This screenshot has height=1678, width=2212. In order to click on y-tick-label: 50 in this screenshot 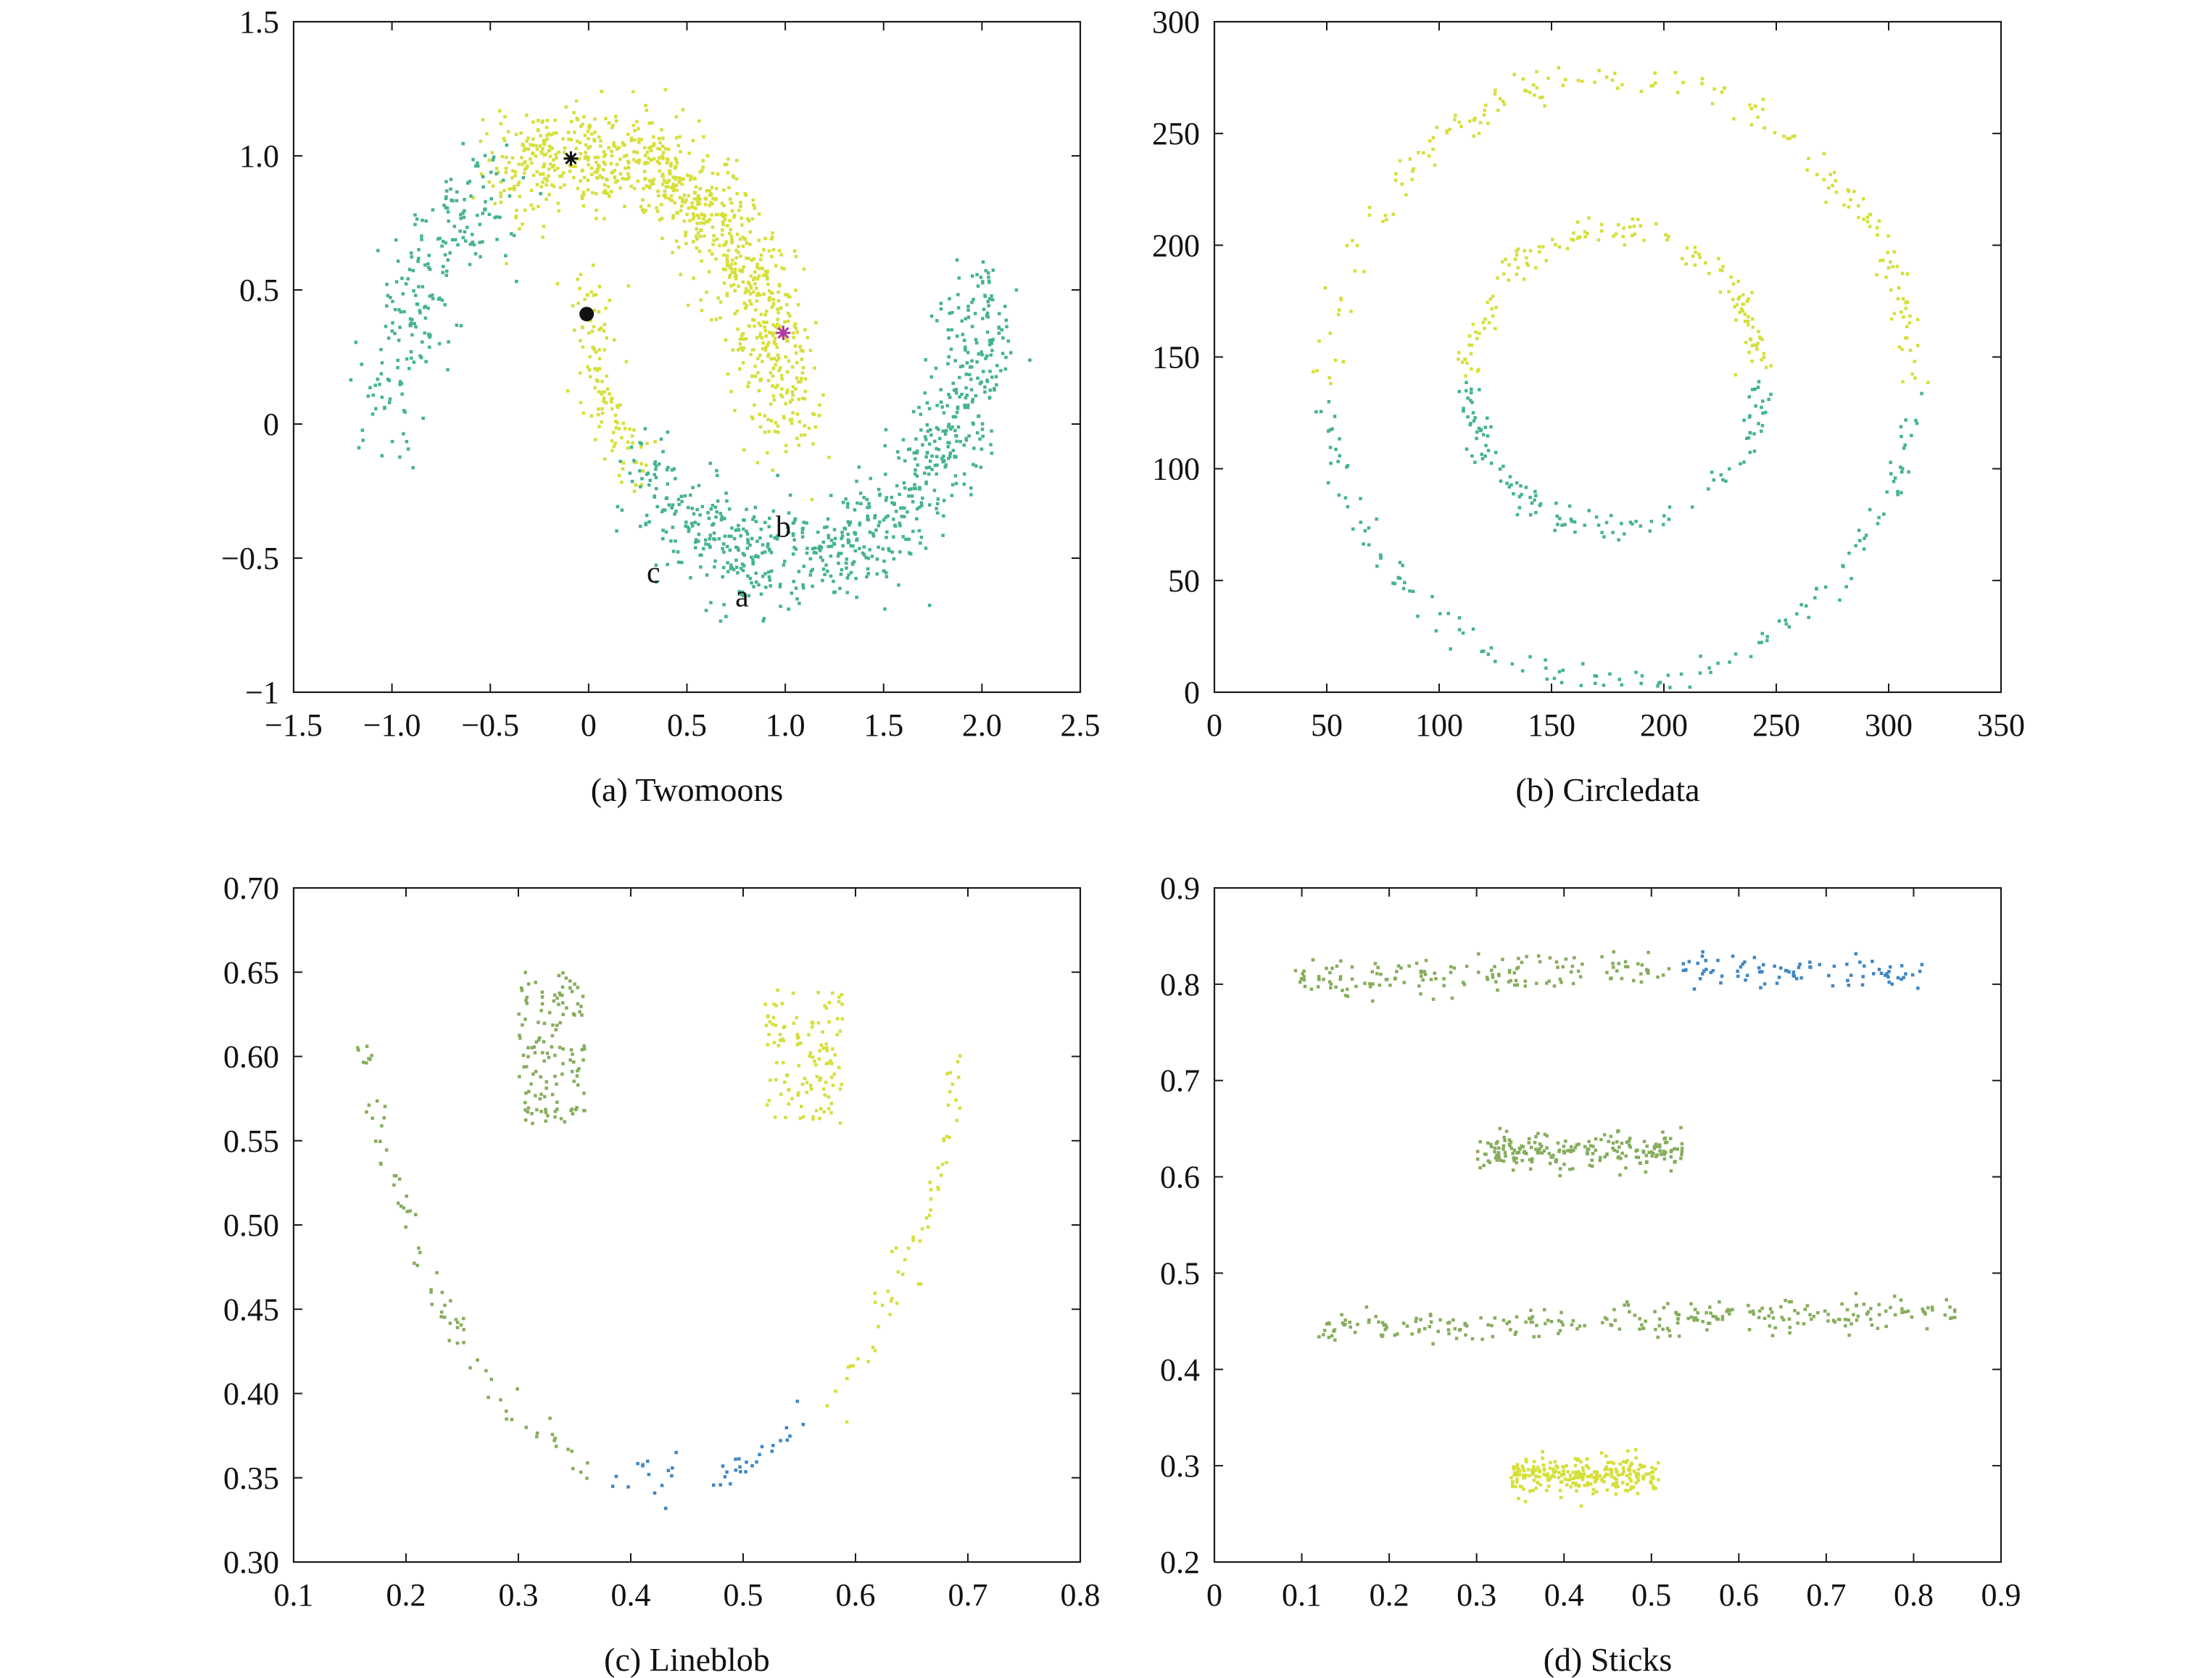, I will do `click(1184, 581)`.